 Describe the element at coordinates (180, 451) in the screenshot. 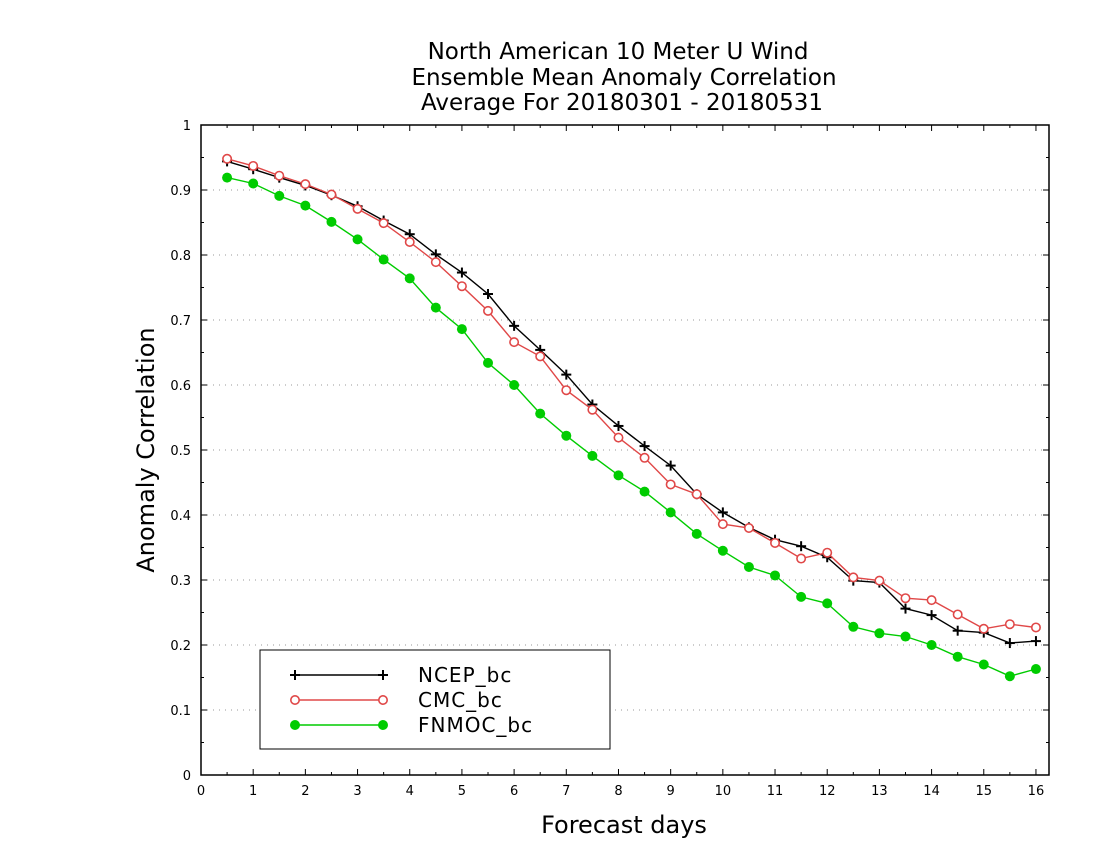

I see `y-tick-label: 0.5` at that location.